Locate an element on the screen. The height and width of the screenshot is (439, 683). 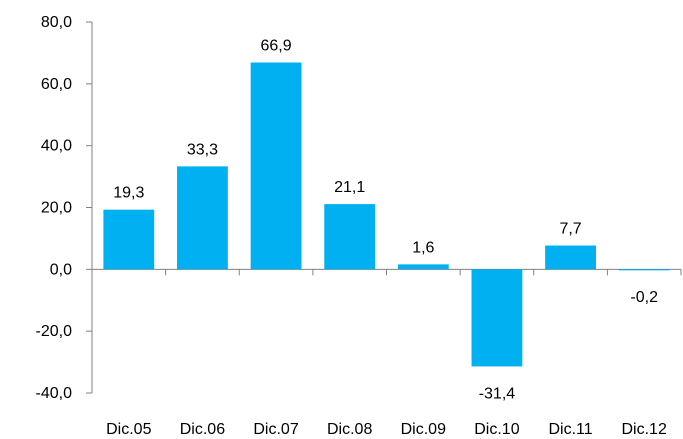
data-label: 66,9 is located at coordinates (275, 46).